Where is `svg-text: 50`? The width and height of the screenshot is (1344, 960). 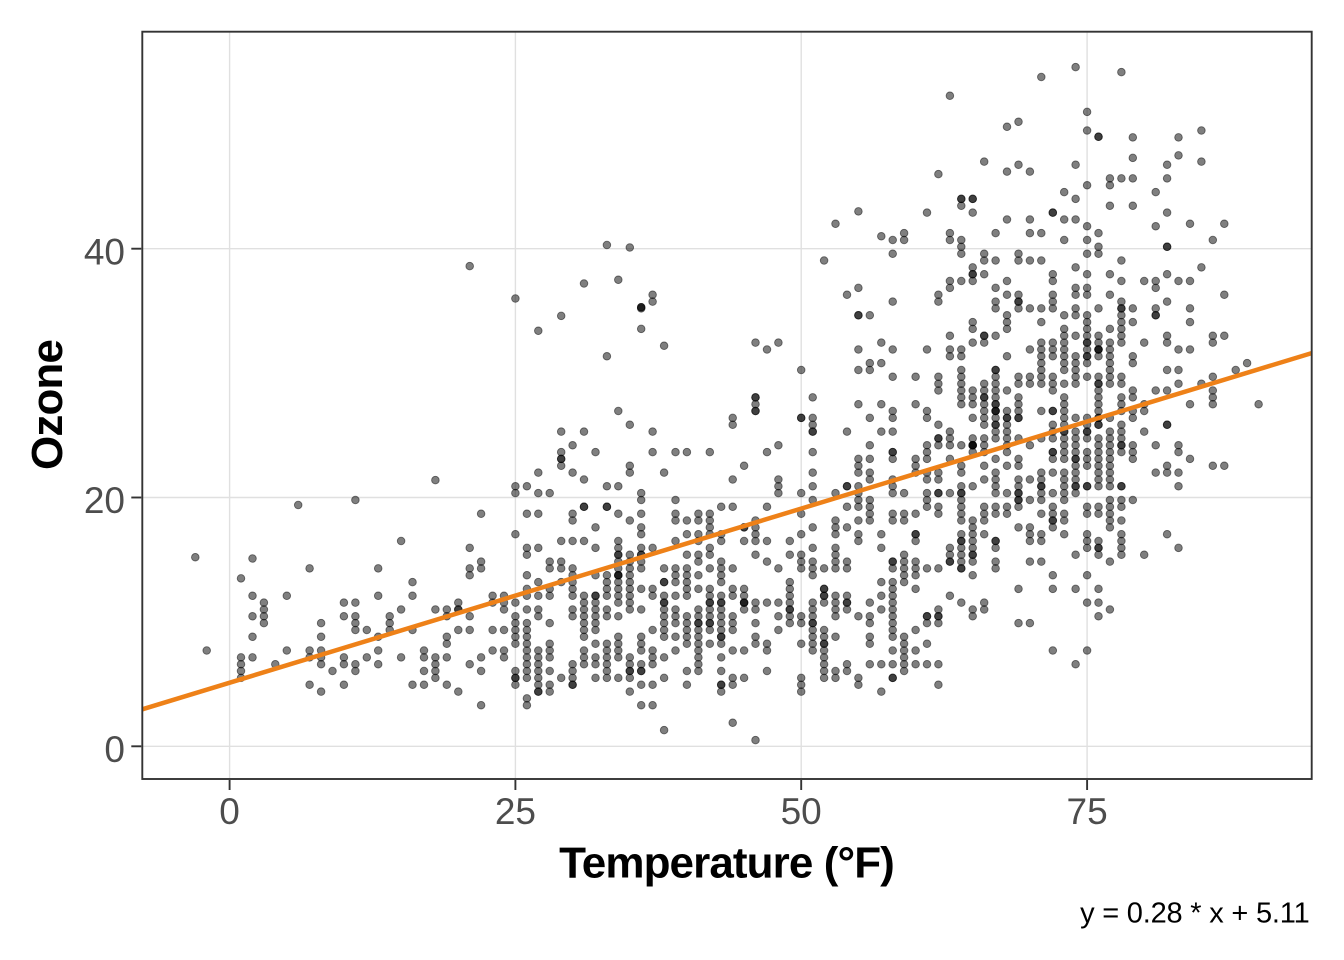 svg-text: 50 is located at coordinates (801, 811).